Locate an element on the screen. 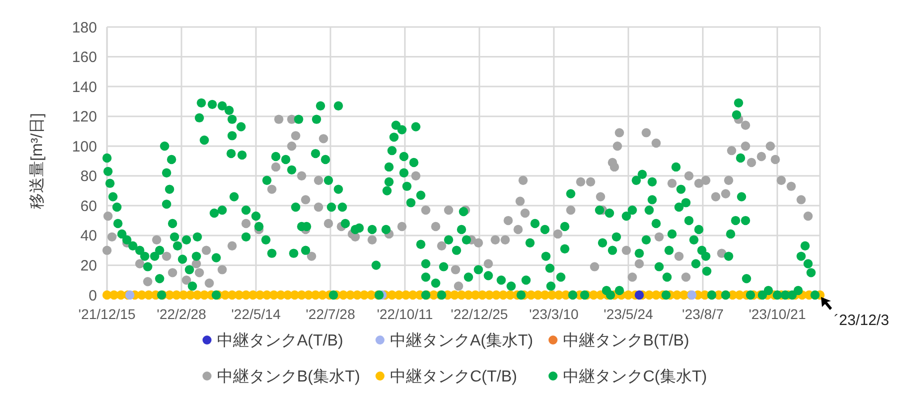  x-tick-label: '21/12/15 is located at coordinates (107, 314).